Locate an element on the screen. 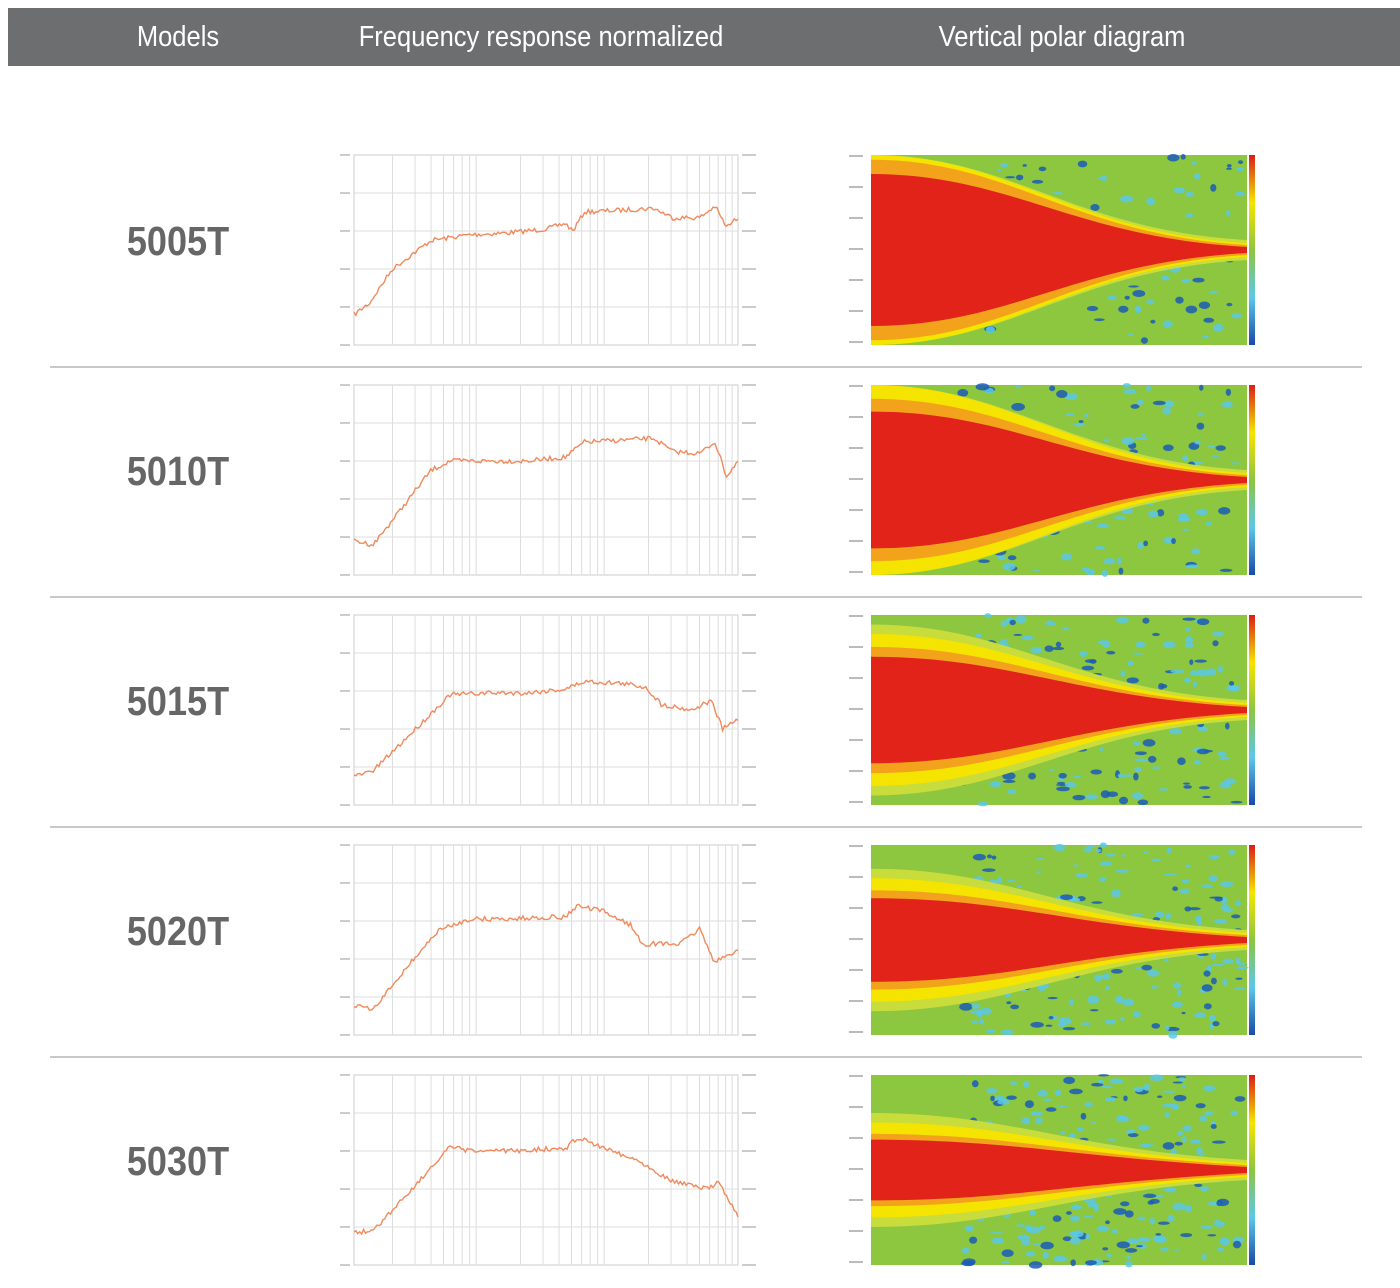 Image resolution: width=1400 pixels, height=1288 pixels. model-name: 5015T is located at coordinates (178, 701).